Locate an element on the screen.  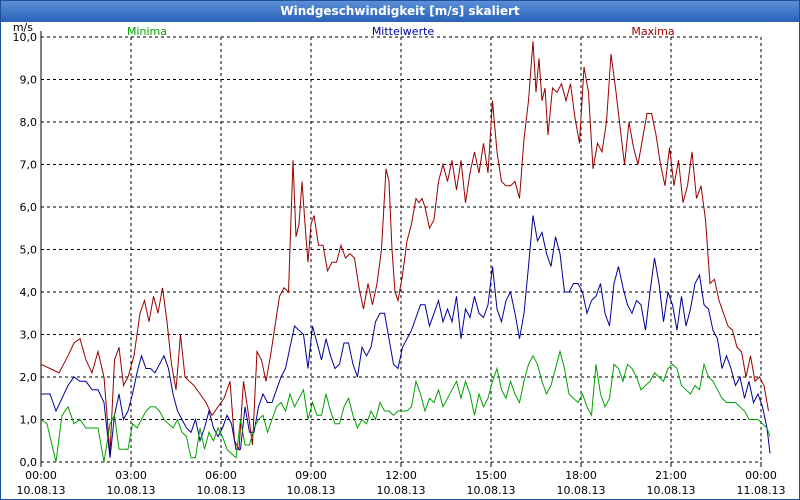
x-tick-time: 03:00 is located at coordinates (131, 475).